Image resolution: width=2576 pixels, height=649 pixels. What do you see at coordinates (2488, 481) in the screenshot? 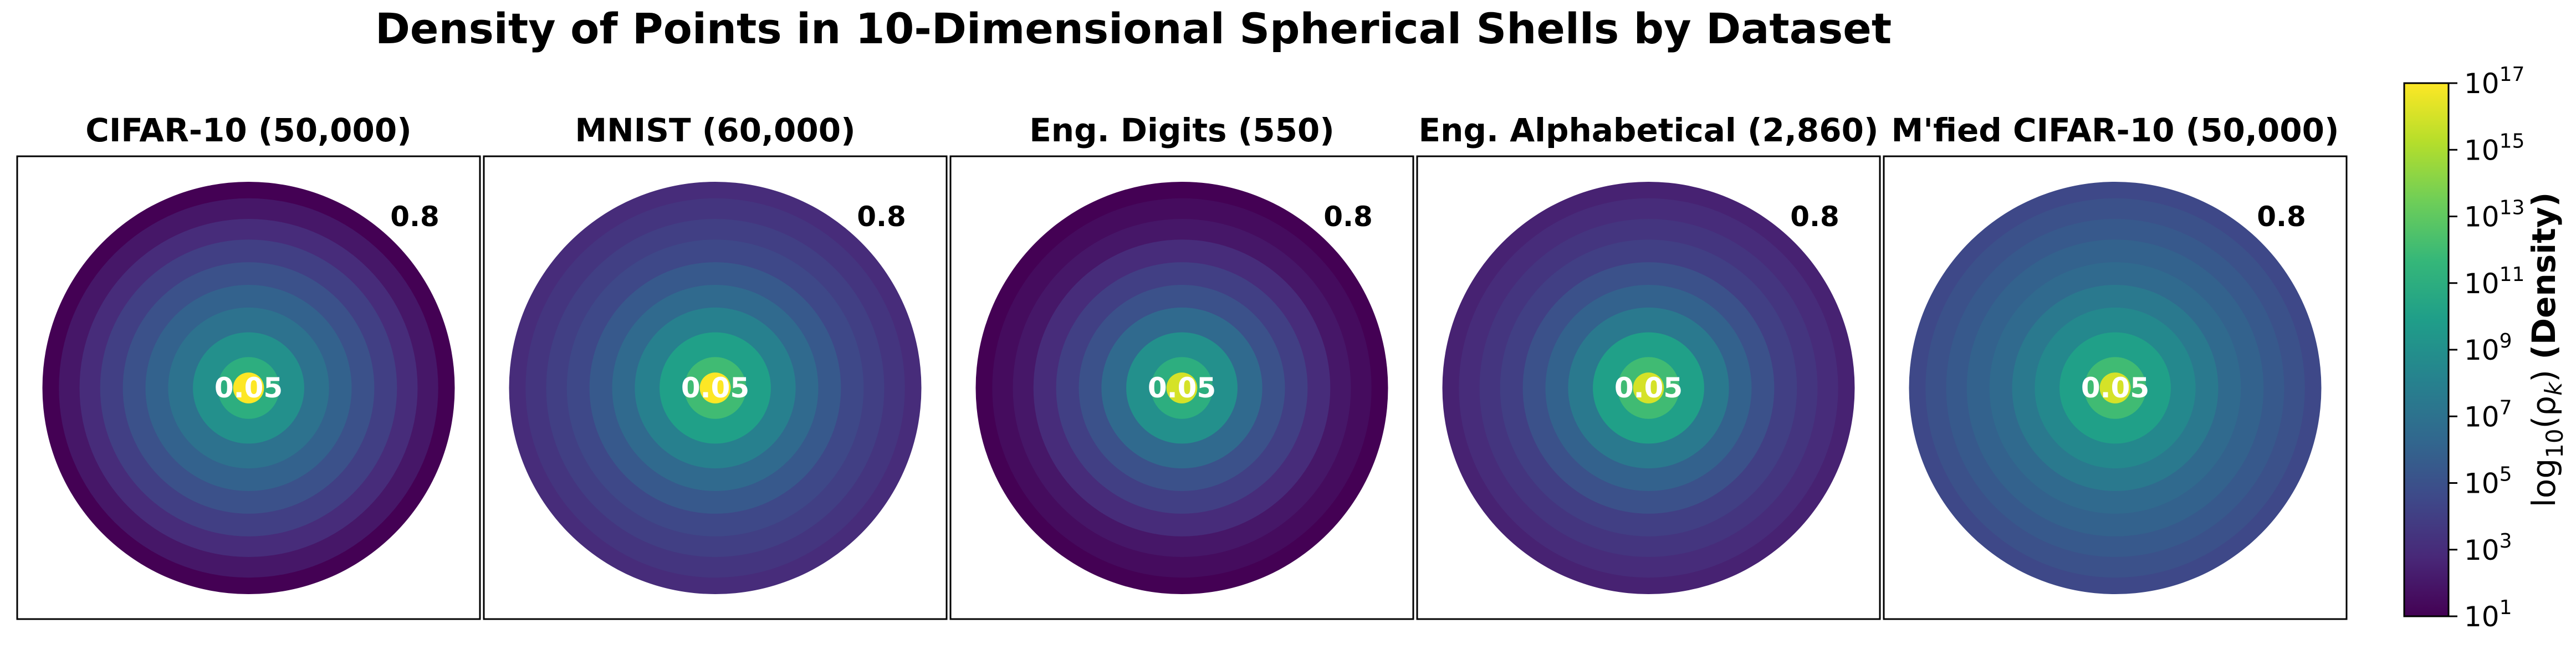
I see `colorbar-tick-label: 10⁵` at bounding box center [2488, 481].